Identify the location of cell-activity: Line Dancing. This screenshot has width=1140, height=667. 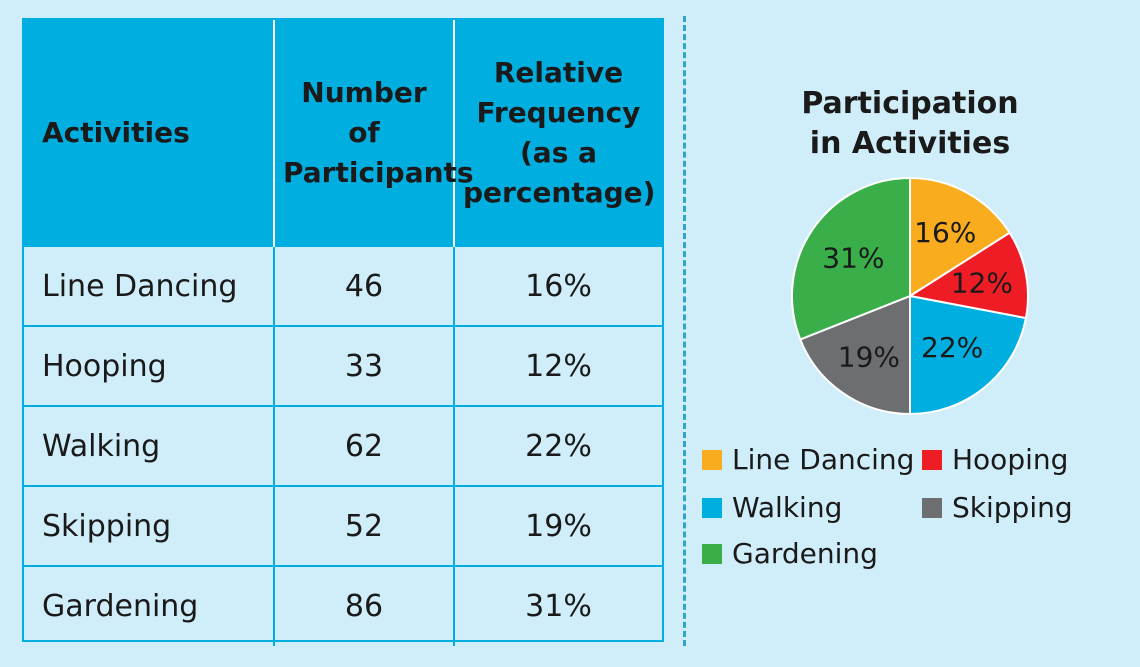
(149, 285).